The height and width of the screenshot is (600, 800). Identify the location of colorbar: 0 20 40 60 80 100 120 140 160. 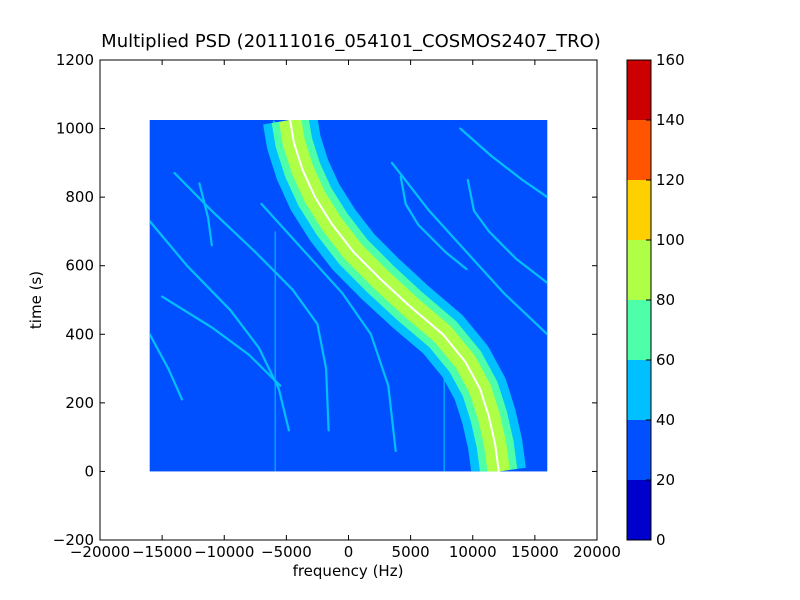
(655, 300).